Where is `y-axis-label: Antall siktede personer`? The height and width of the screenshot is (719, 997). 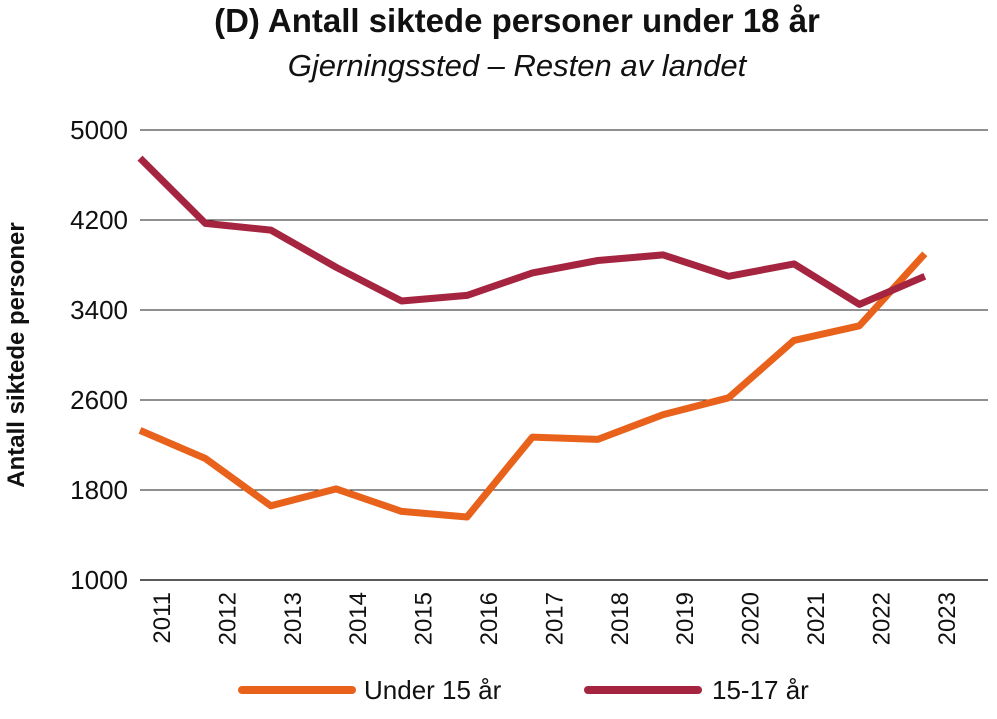
y-axis-label: Antall siktede personer is located at coordinates (16, 354).